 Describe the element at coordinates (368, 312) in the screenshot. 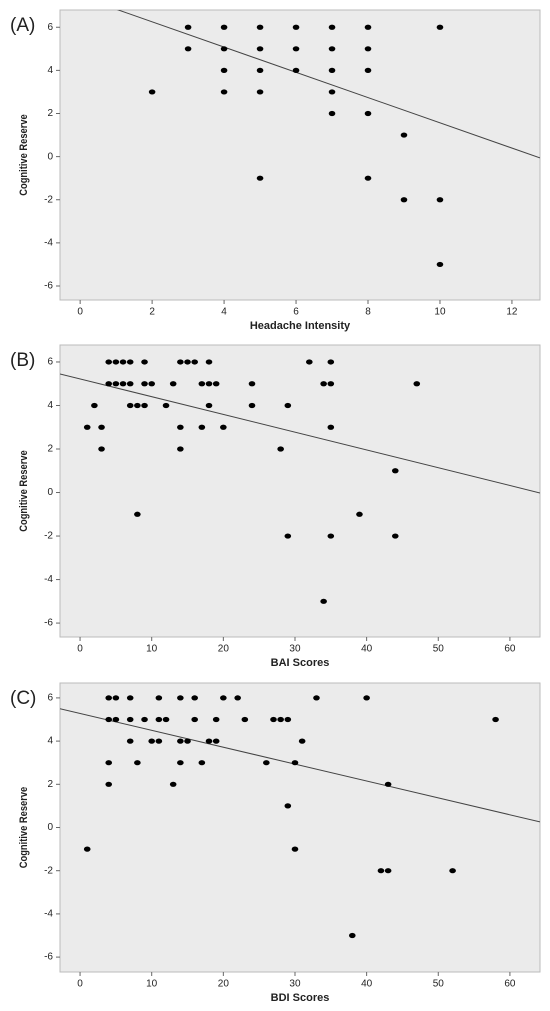

I see `x-tick-label: 8` at that location.